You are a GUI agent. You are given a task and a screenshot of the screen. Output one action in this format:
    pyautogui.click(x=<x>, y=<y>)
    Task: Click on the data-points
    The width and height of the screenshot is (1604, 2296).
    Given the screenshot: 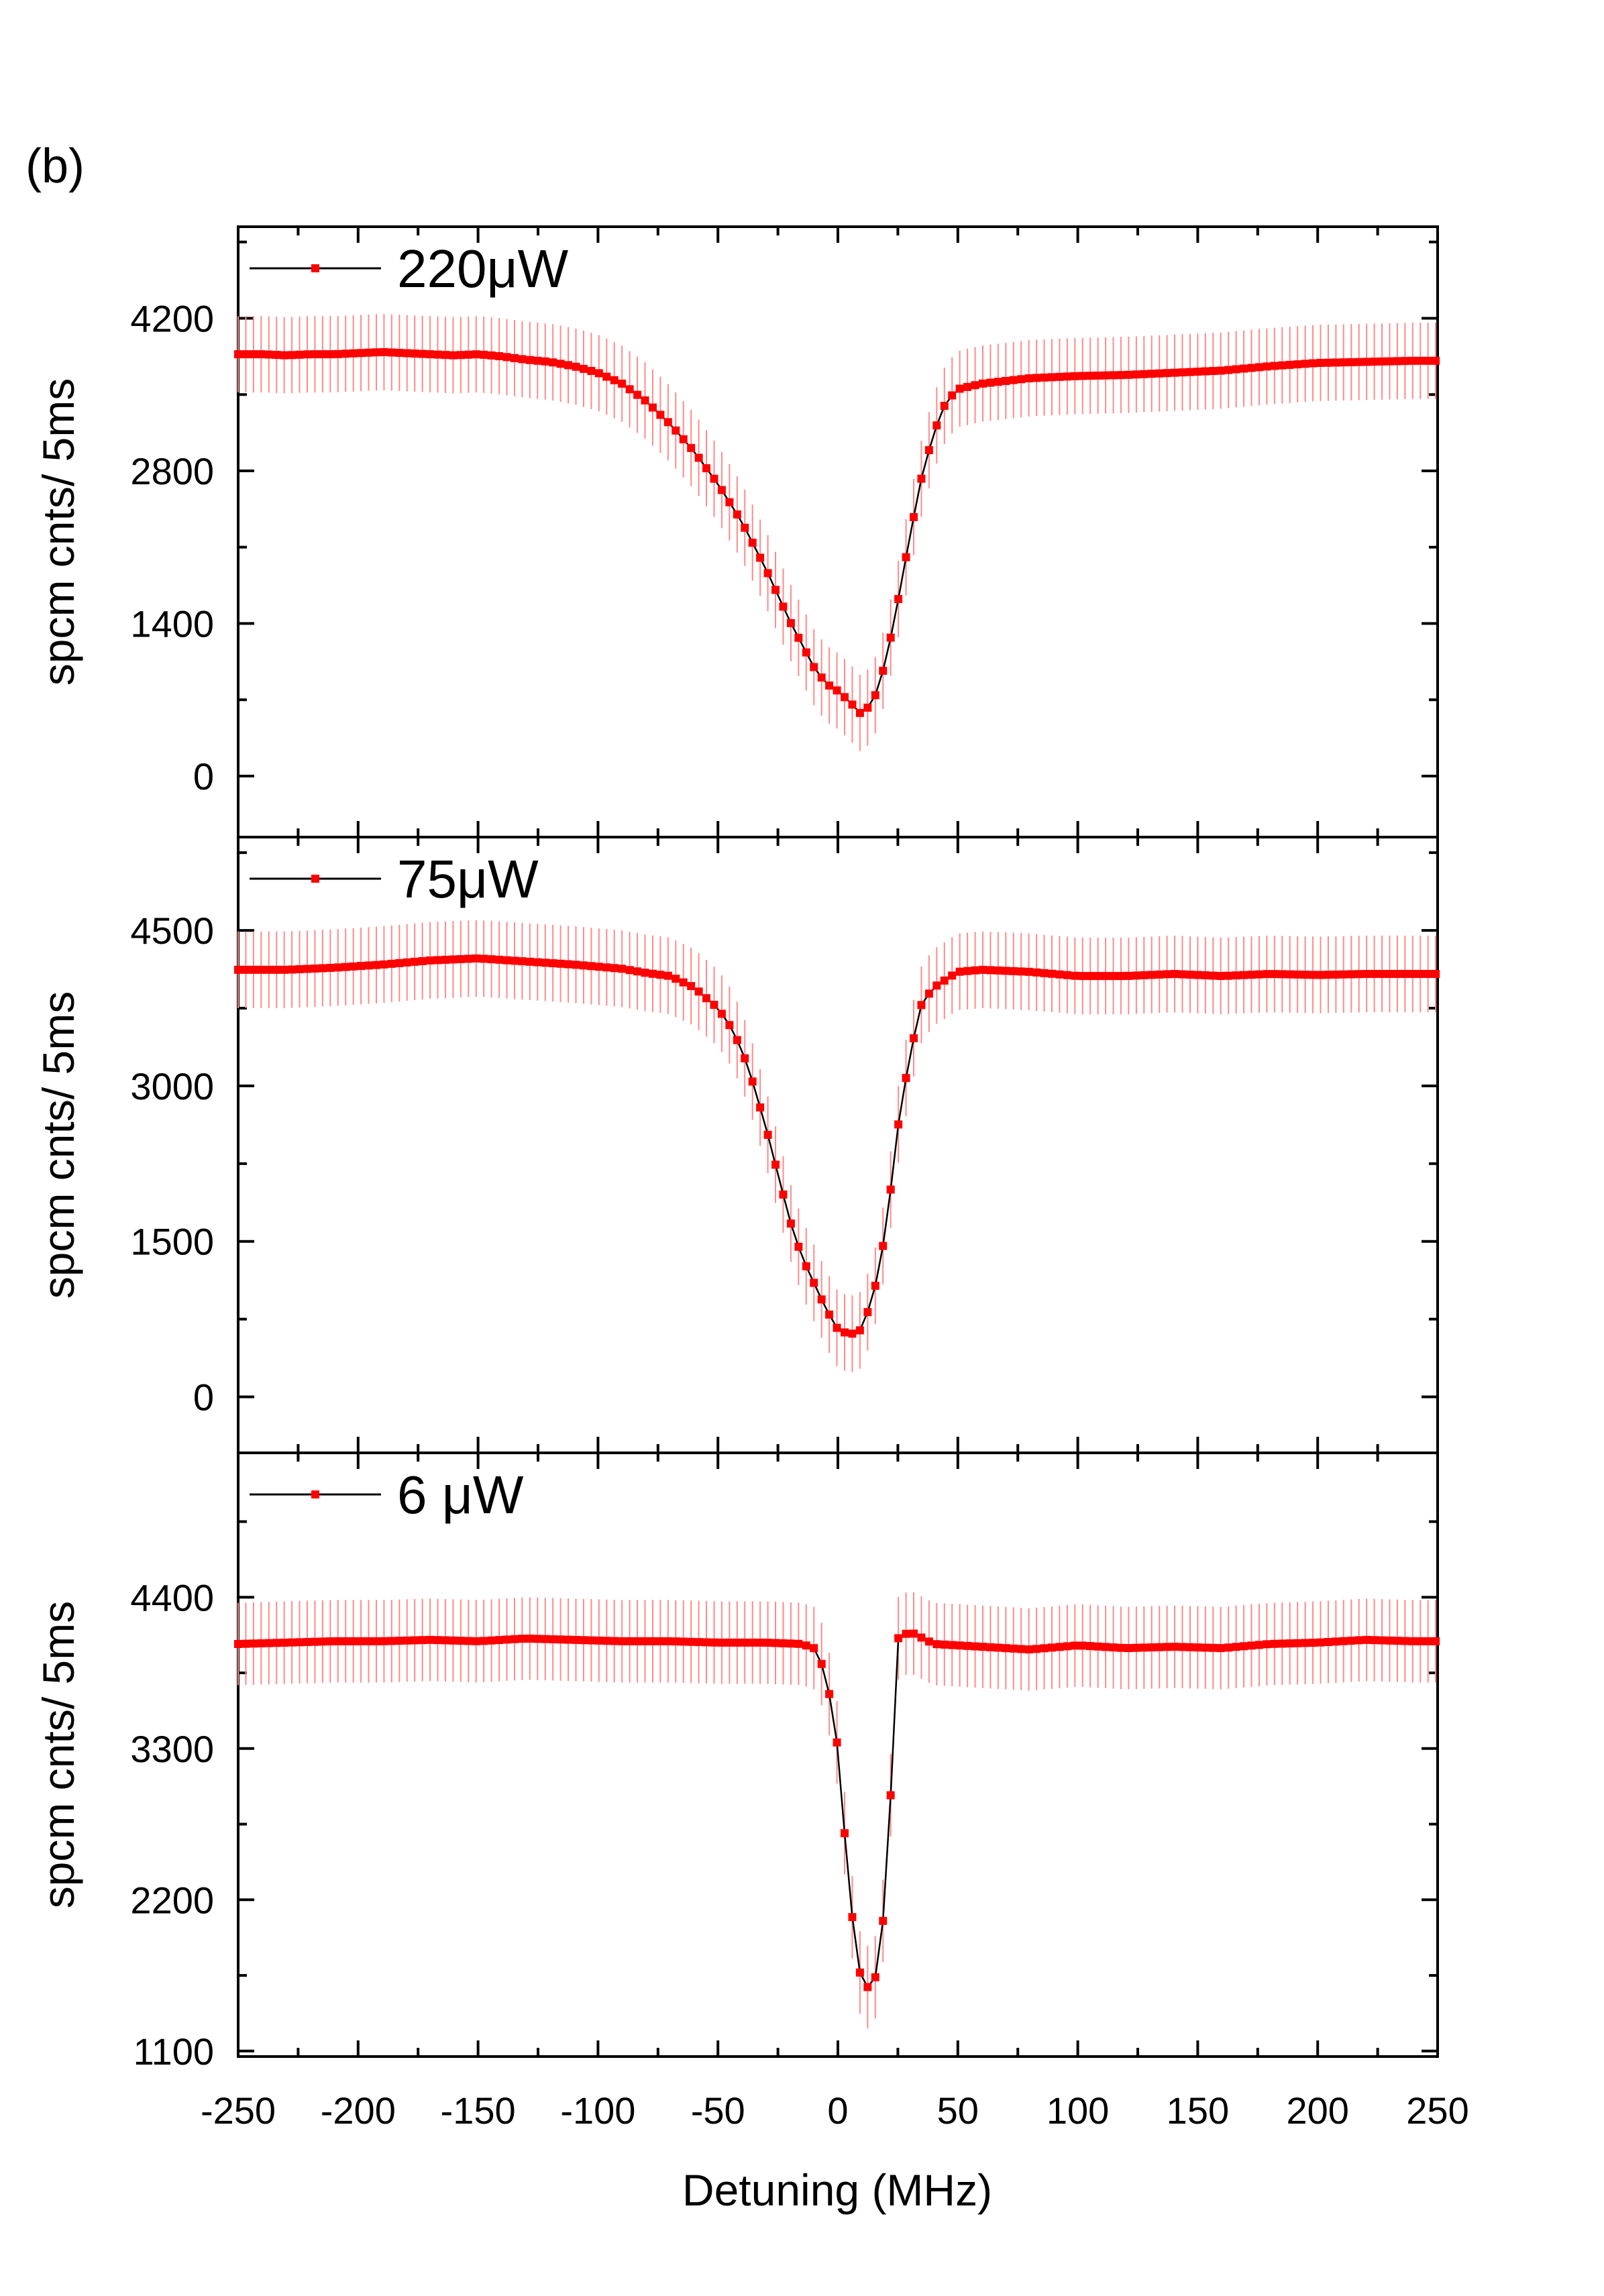 What is the action you would take?
    pyautogui.click(x=837, y=1810)
    